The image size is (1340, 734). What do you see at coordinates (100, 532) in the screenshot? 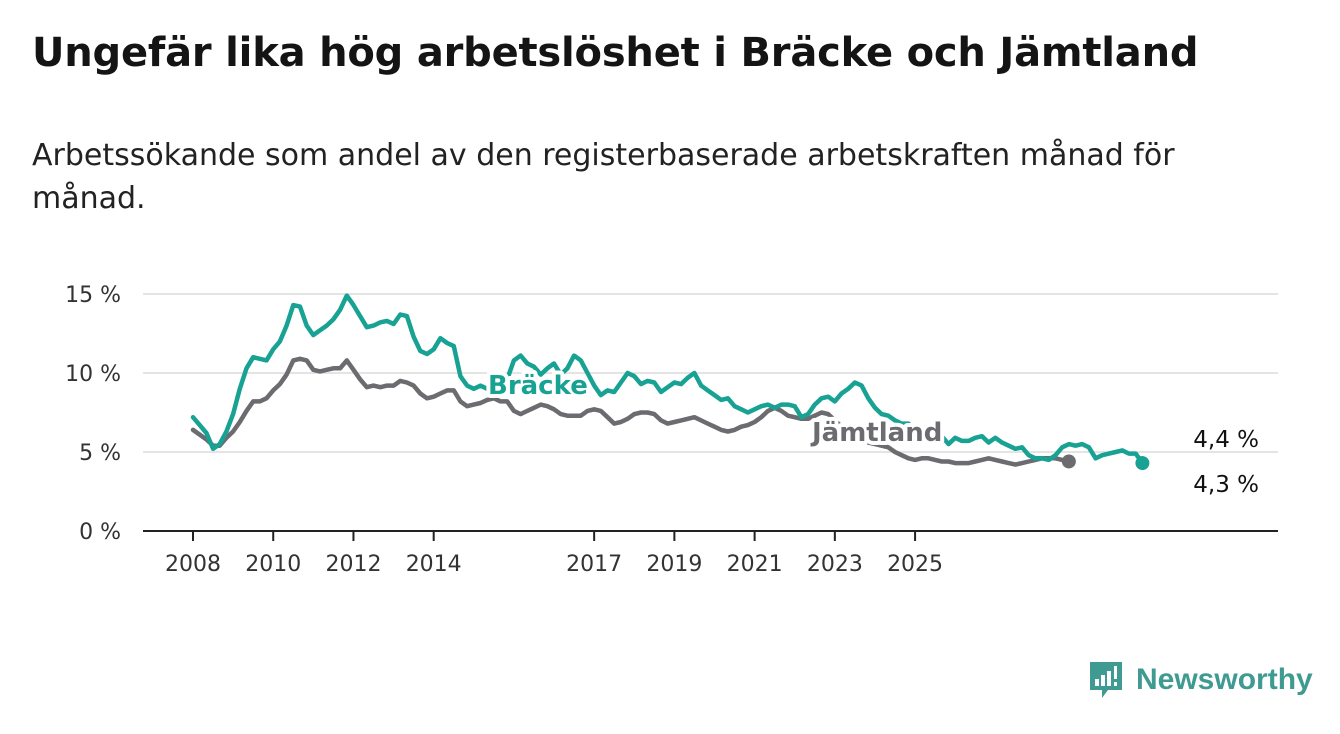
I see `y-tick-label: 0 %` at bounding box center [100, 532].